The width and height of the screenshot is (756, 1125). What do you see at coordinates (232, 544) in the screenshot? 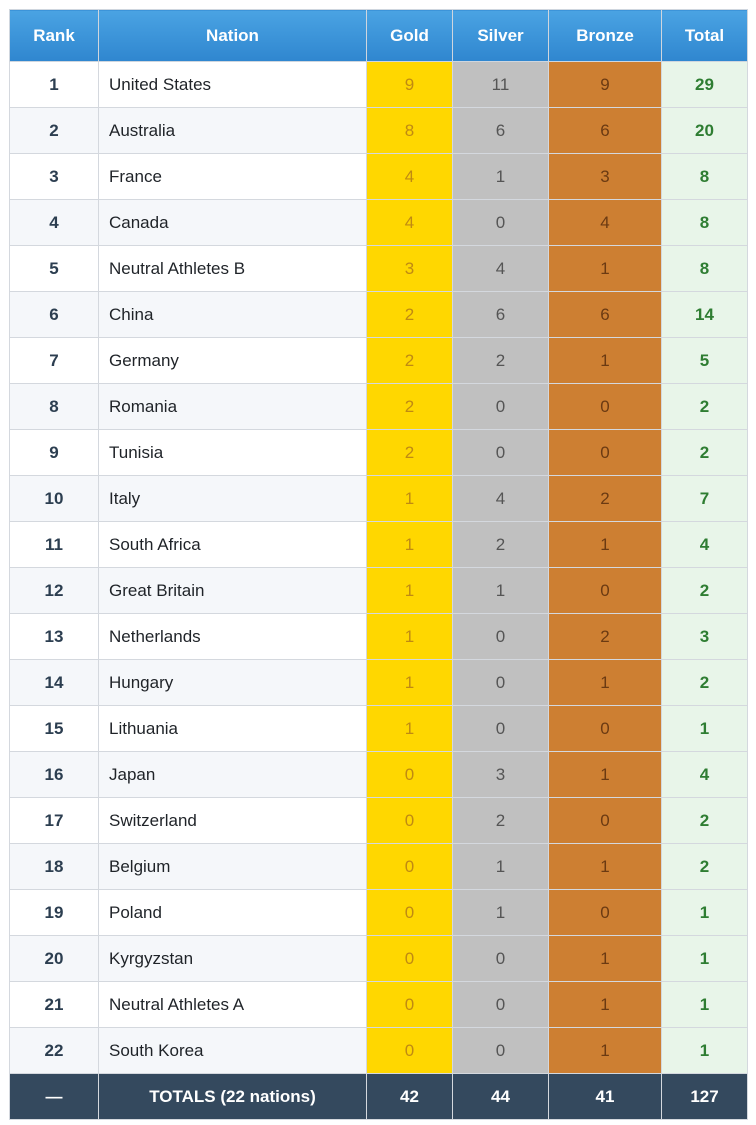
I see `nation-cell: South Africa` at bounding box center [232, 544].